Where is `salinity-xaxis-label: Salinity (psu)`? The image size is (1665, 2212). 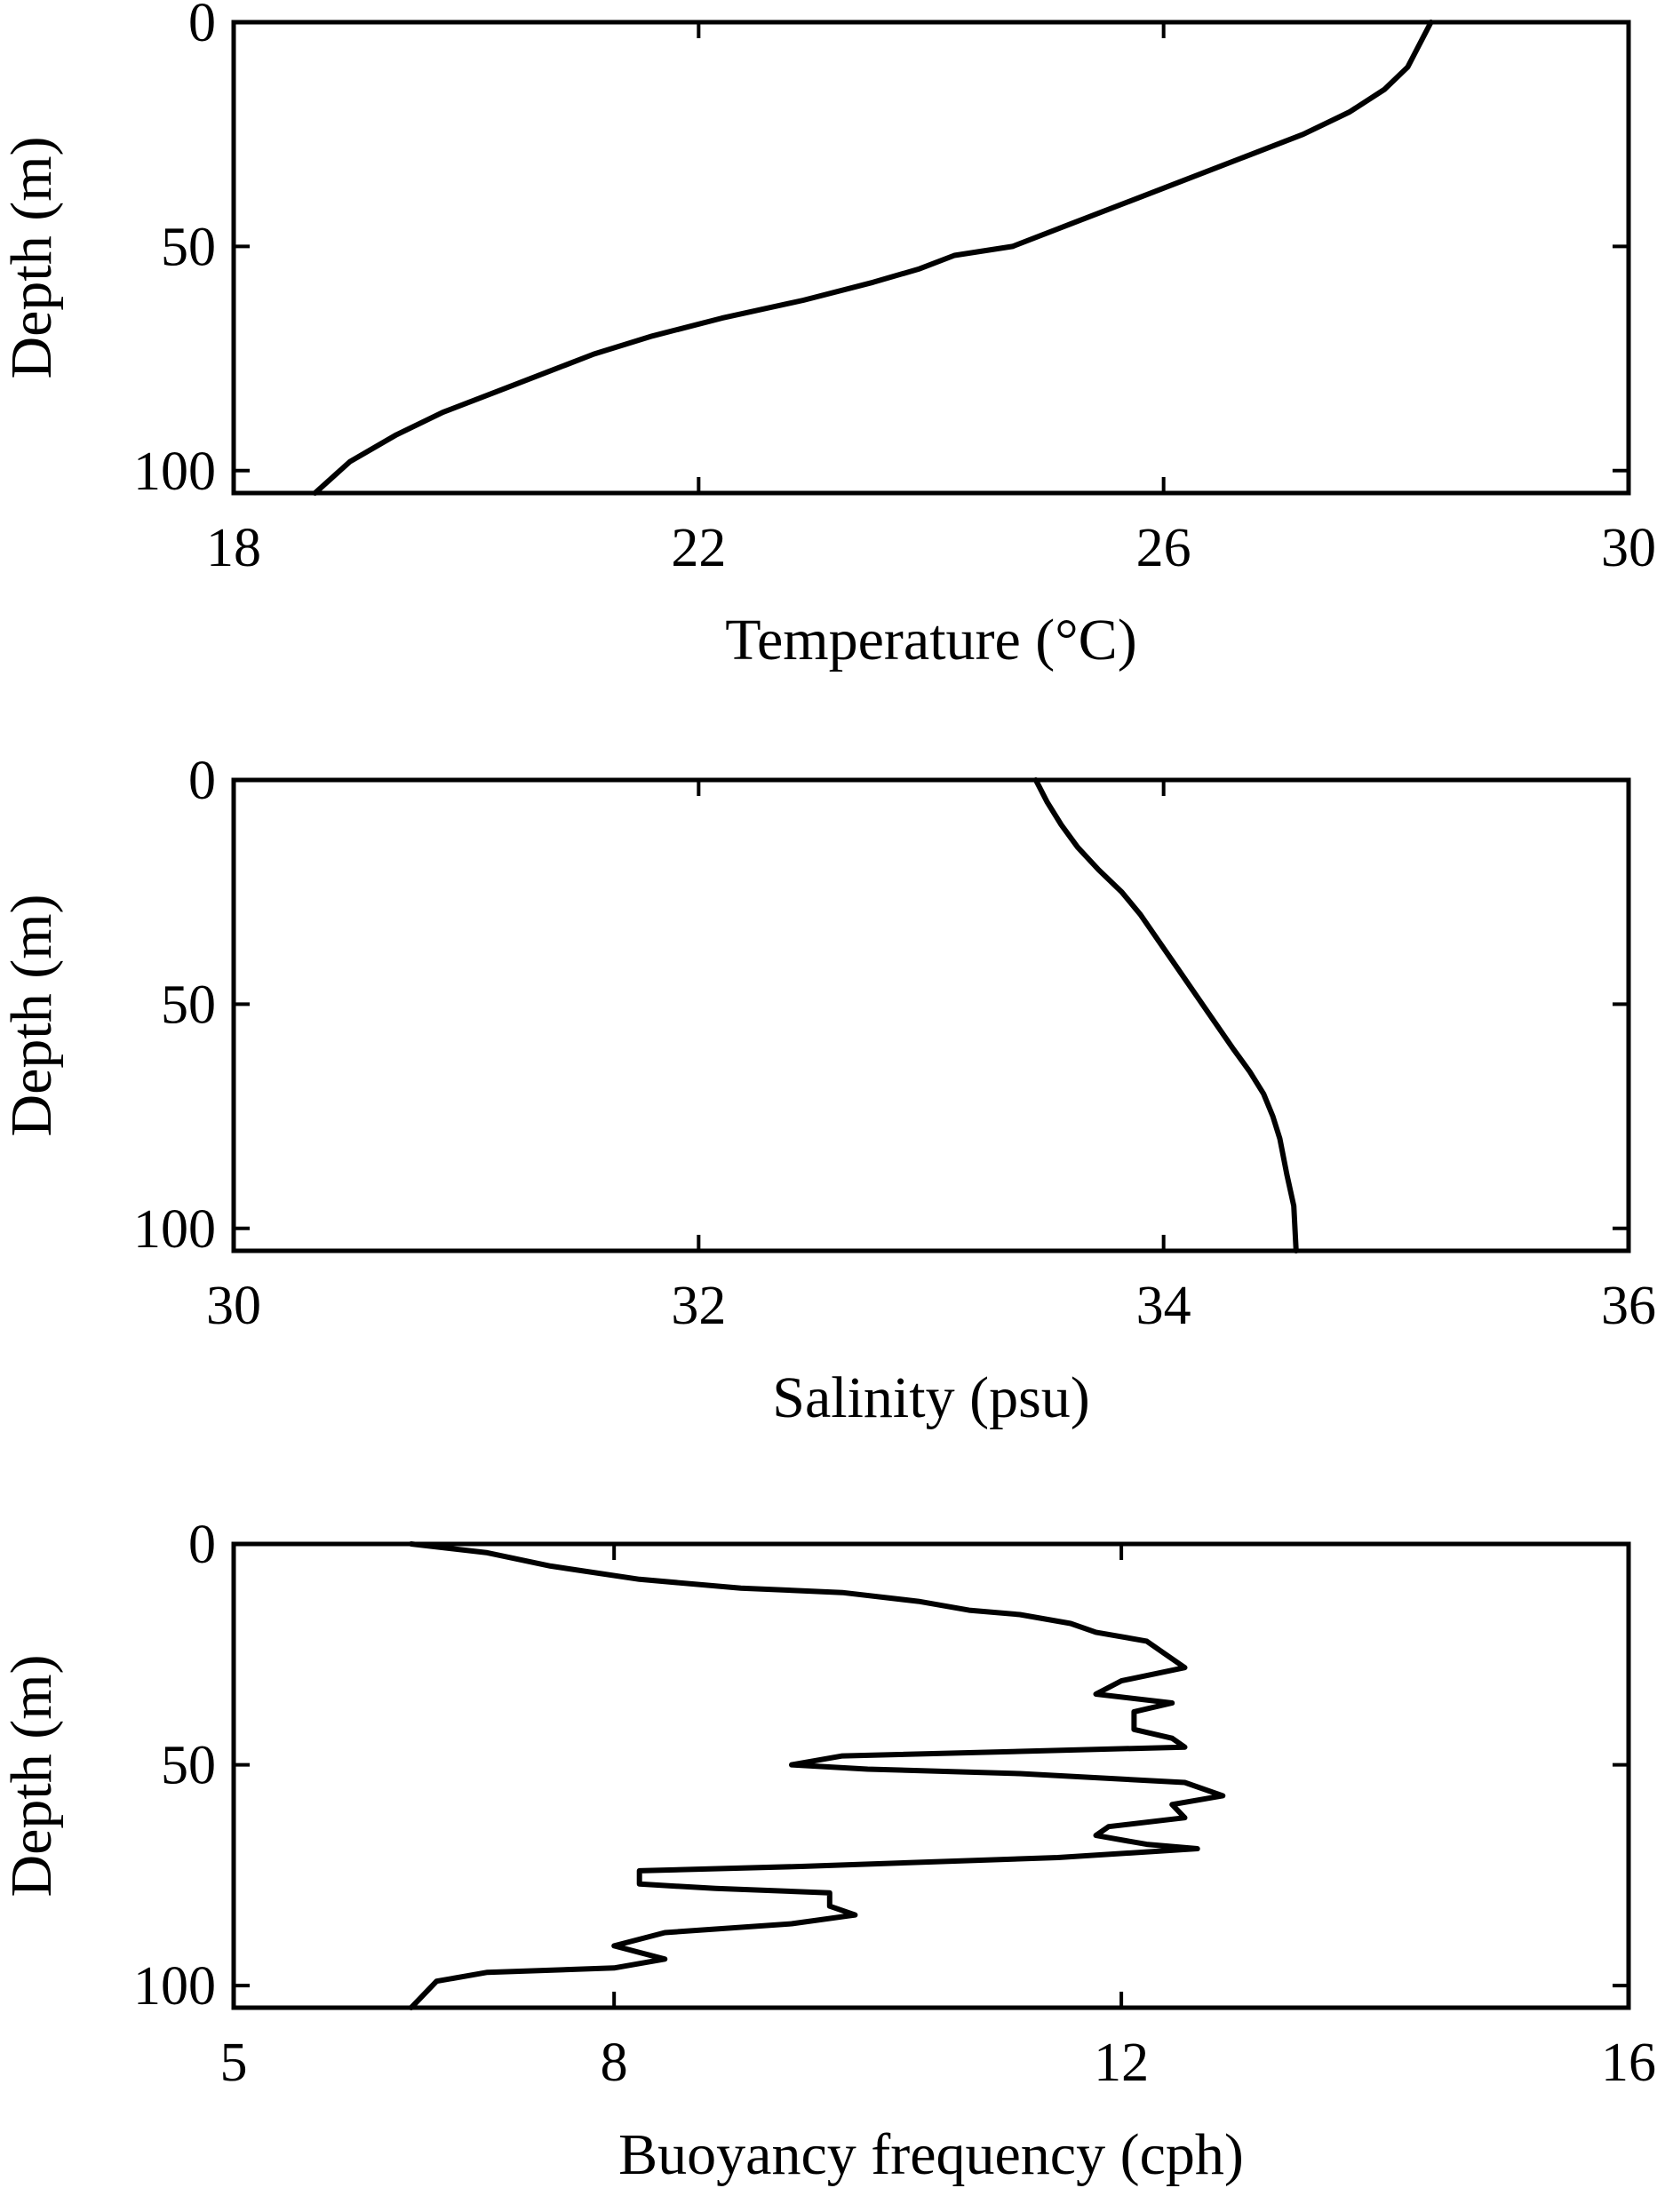
salinity-xaxis-label: Salinity (psu) is located at coordinates (931, 1398).